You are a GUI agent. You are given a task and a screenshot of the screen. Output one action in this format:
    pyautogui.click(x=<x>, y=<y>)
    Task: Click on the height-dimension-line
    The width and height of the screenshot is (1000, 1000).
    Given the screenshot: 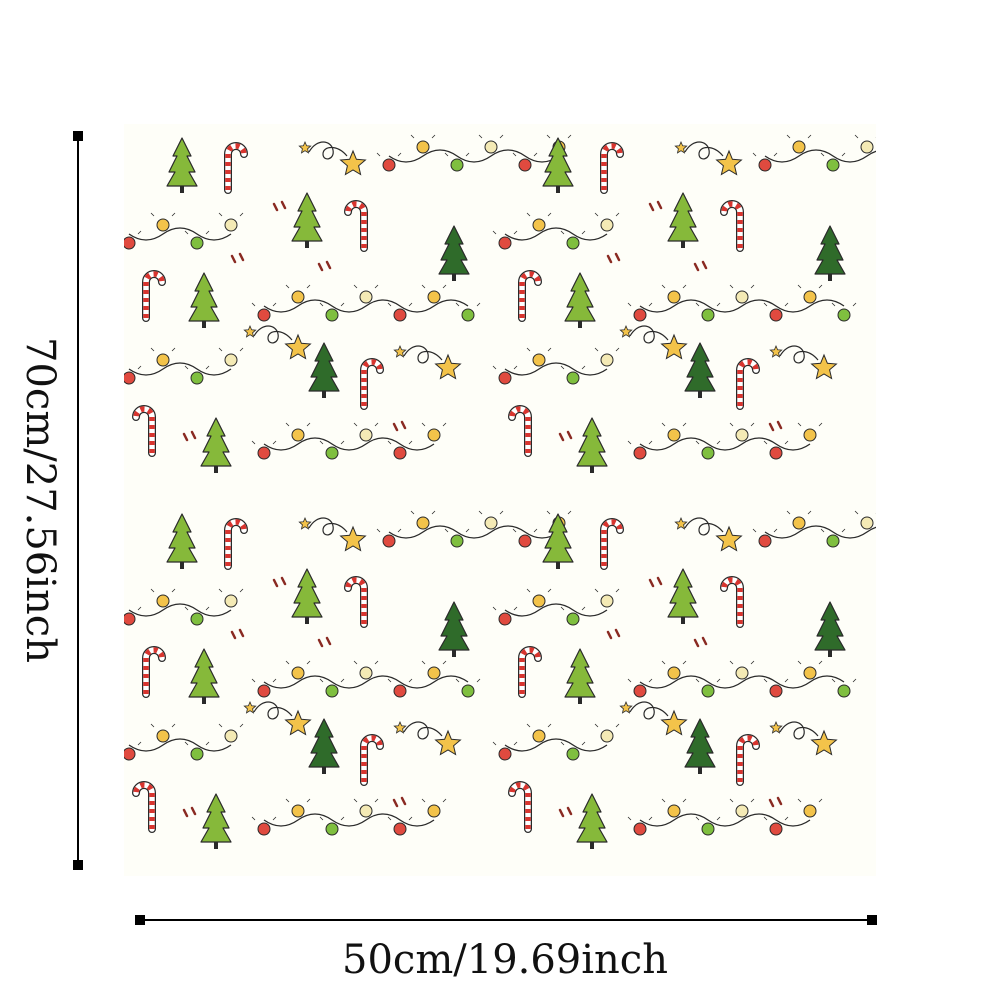 What is the action you would take?
    pyautogui.click(x=78, y=500)
    